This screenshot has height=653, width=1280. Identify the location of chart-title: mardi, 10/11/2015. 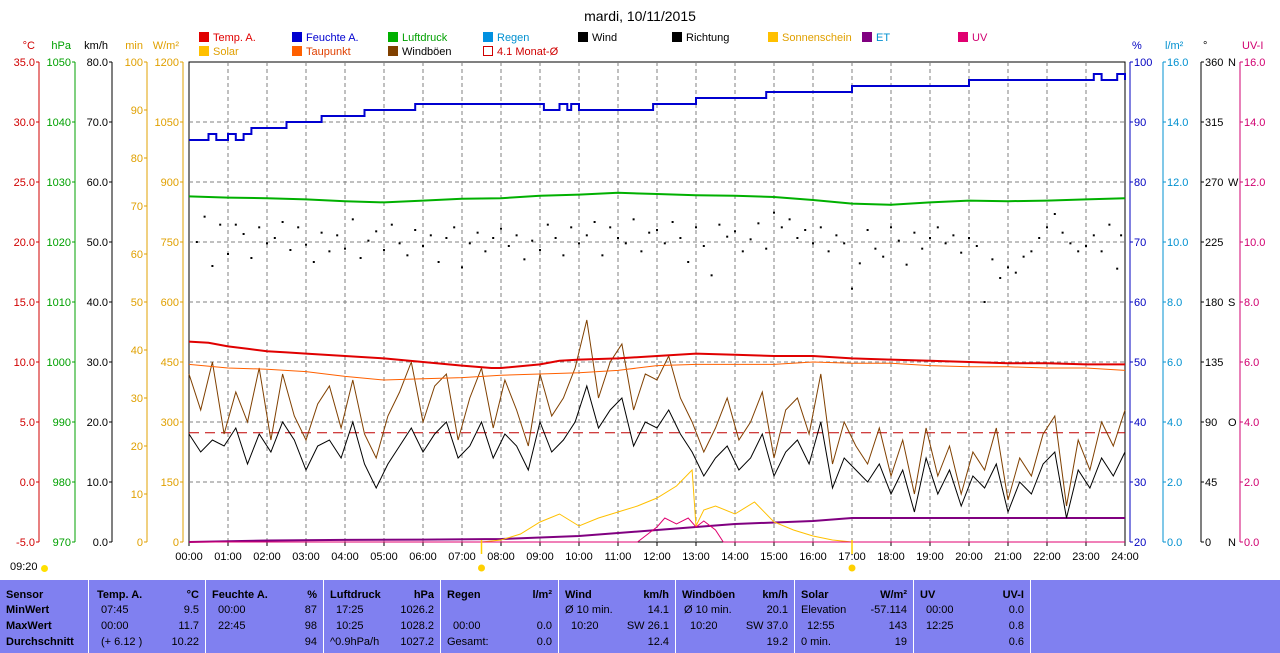
(640, 16).